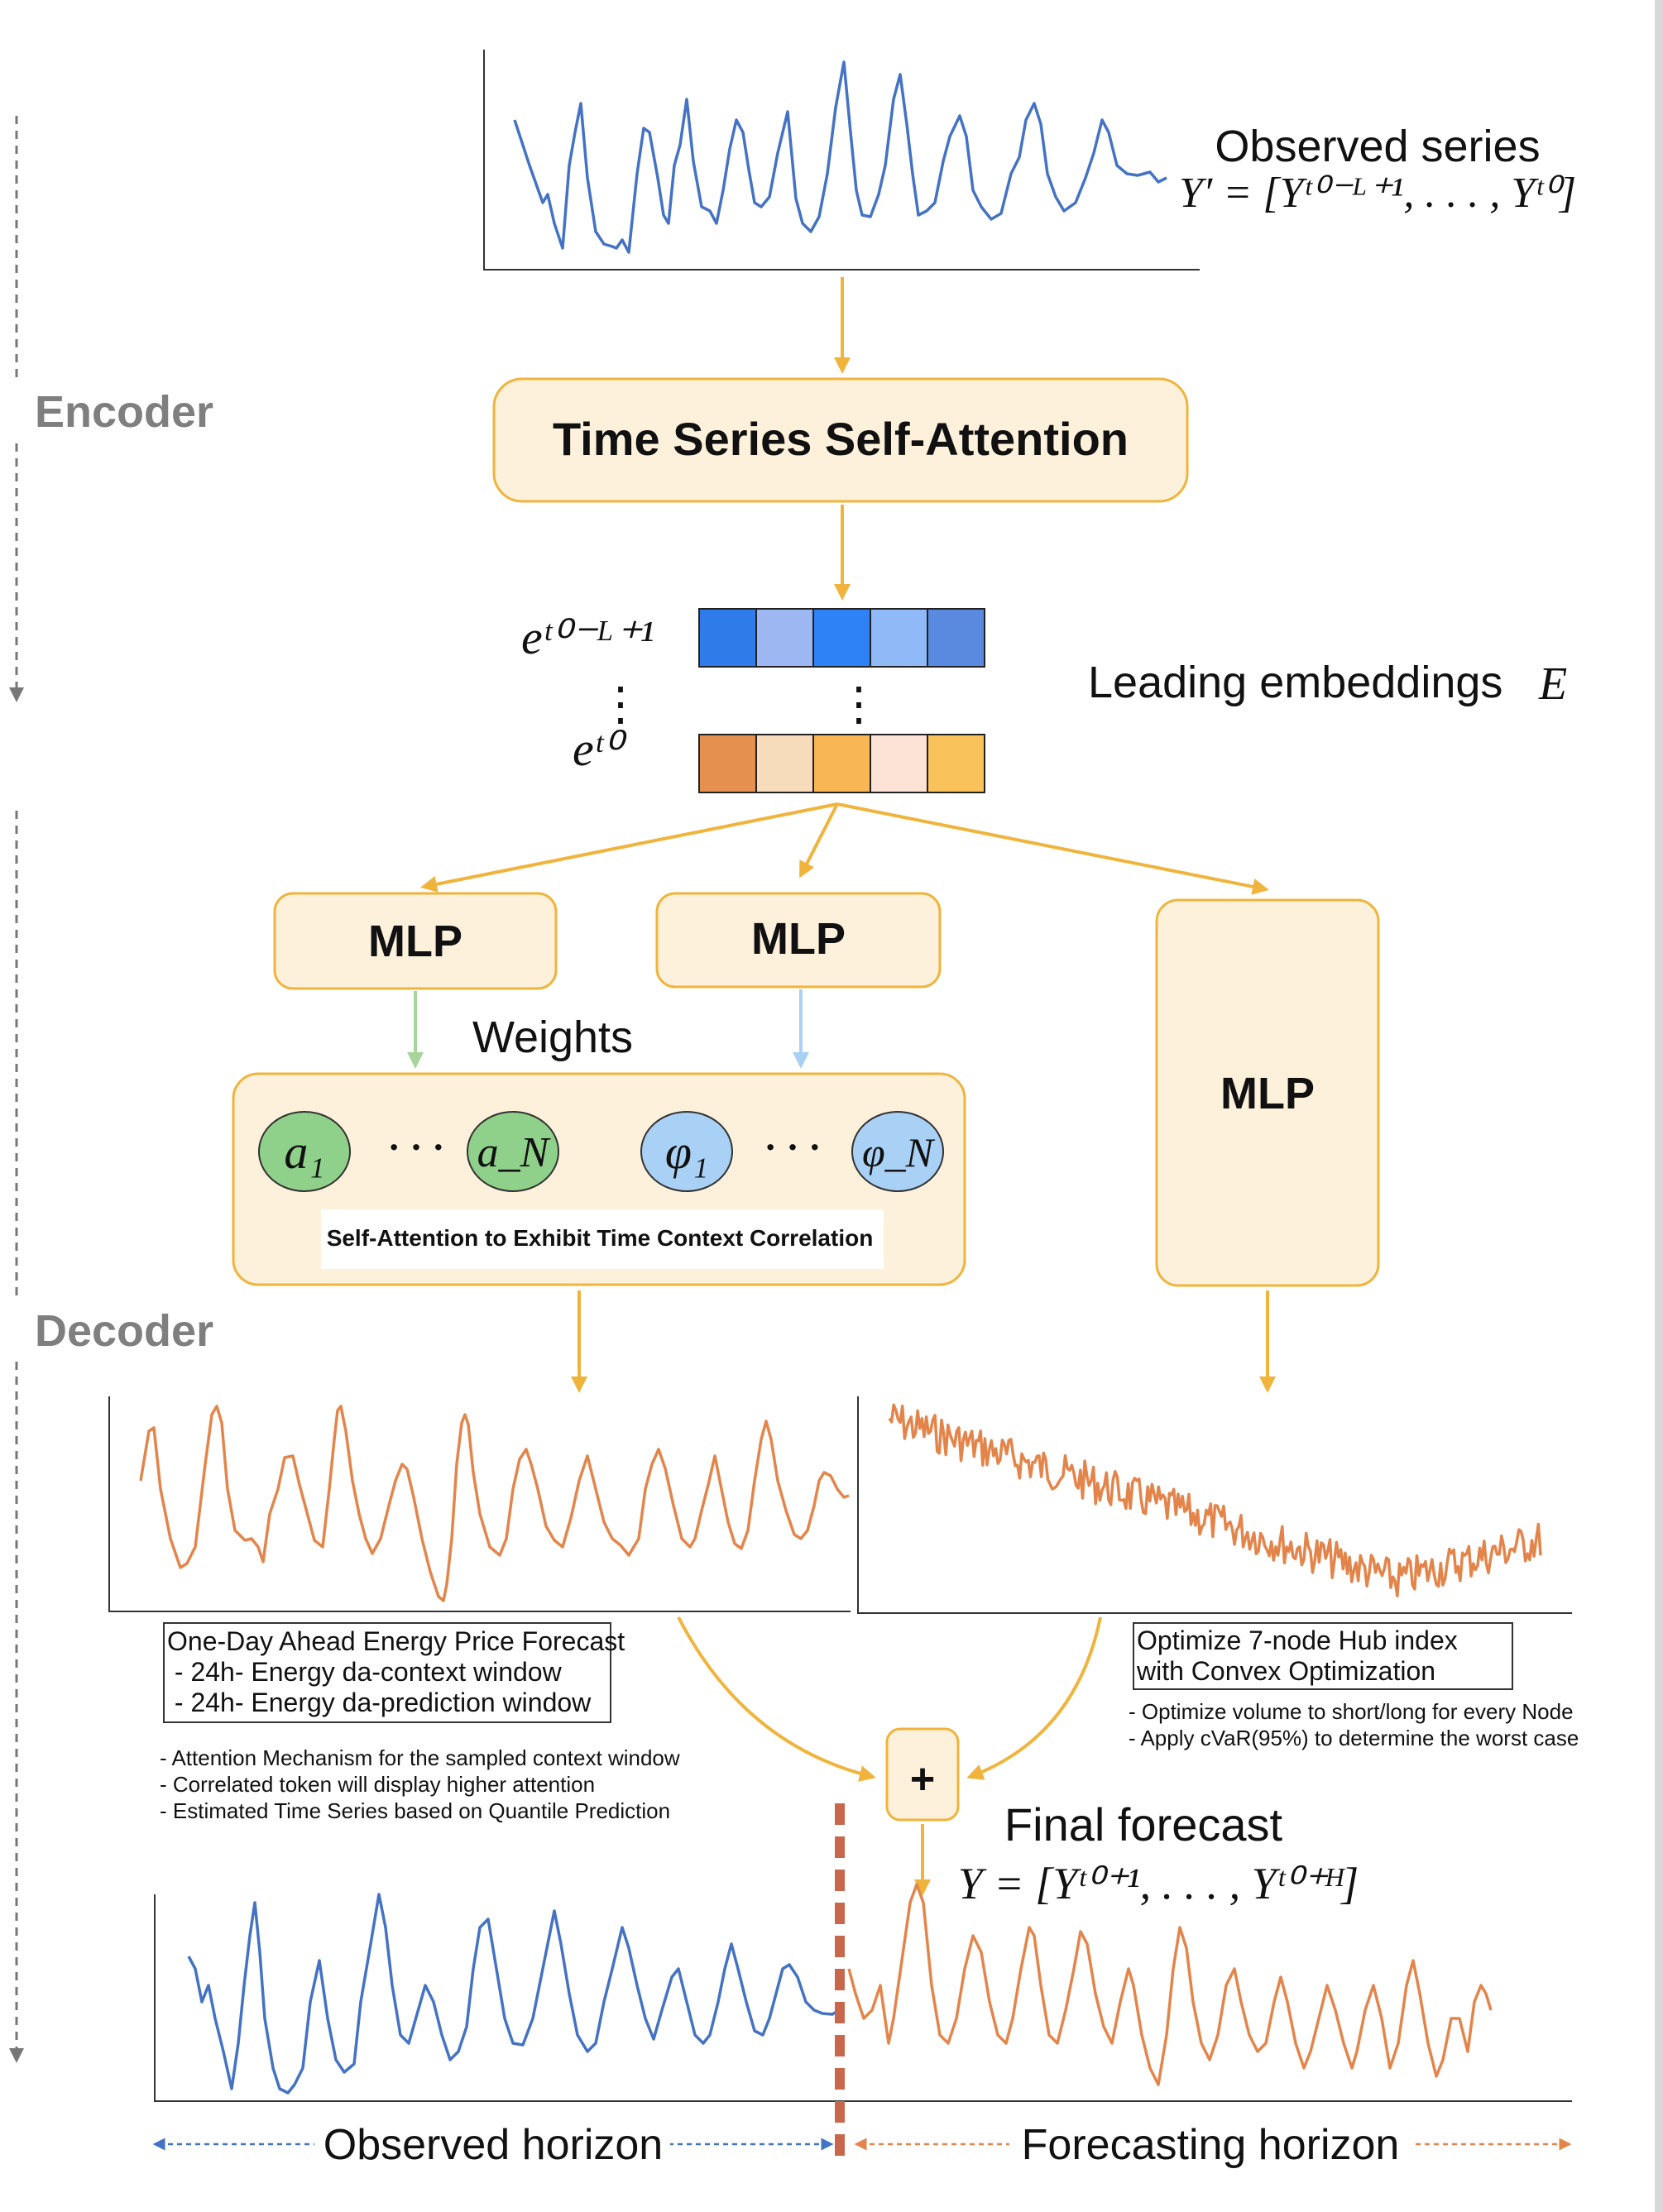  Describe the element at coordinates (494, 1503) in the screenshot. I see `decoder-left-series` at that location.